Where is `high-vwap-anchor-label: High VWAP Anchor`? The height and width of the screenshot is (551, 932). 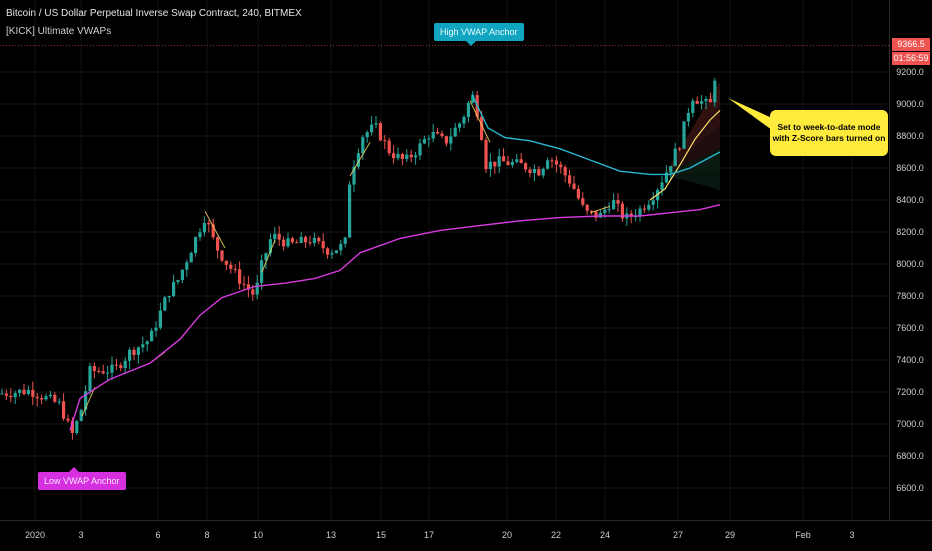 high-vwap-anchor-label: High VWAP Anchor is located at coordinates (479, 32).